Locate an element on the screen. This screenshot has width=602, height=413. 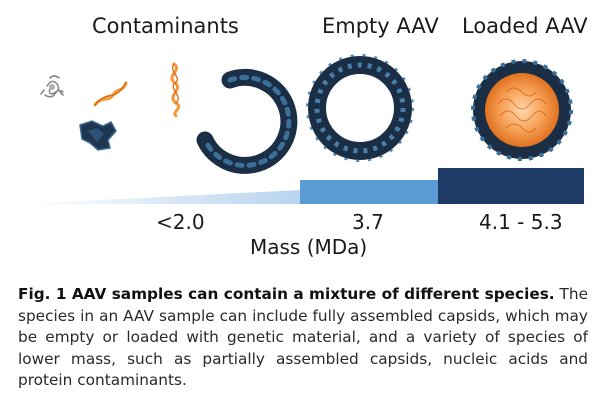
nucleic-acid-helix-icon is located at coordinates (110, 94).